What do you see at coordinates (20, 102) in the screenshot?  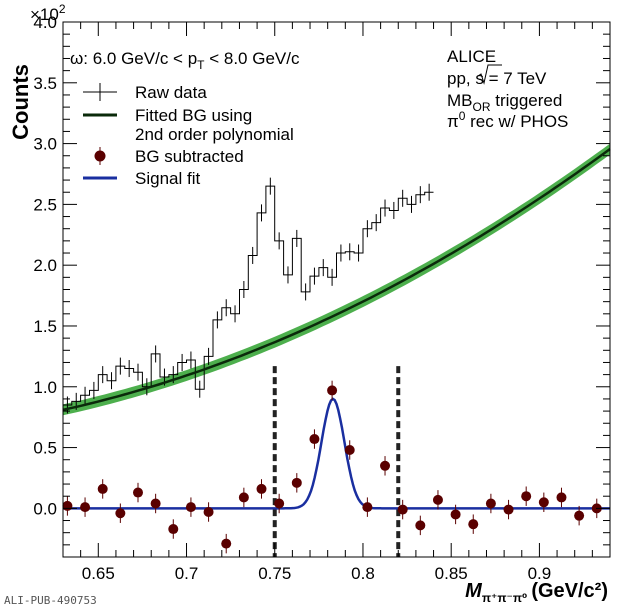 I see `y-axis-title: Counts` at bounding box center [20, 102].